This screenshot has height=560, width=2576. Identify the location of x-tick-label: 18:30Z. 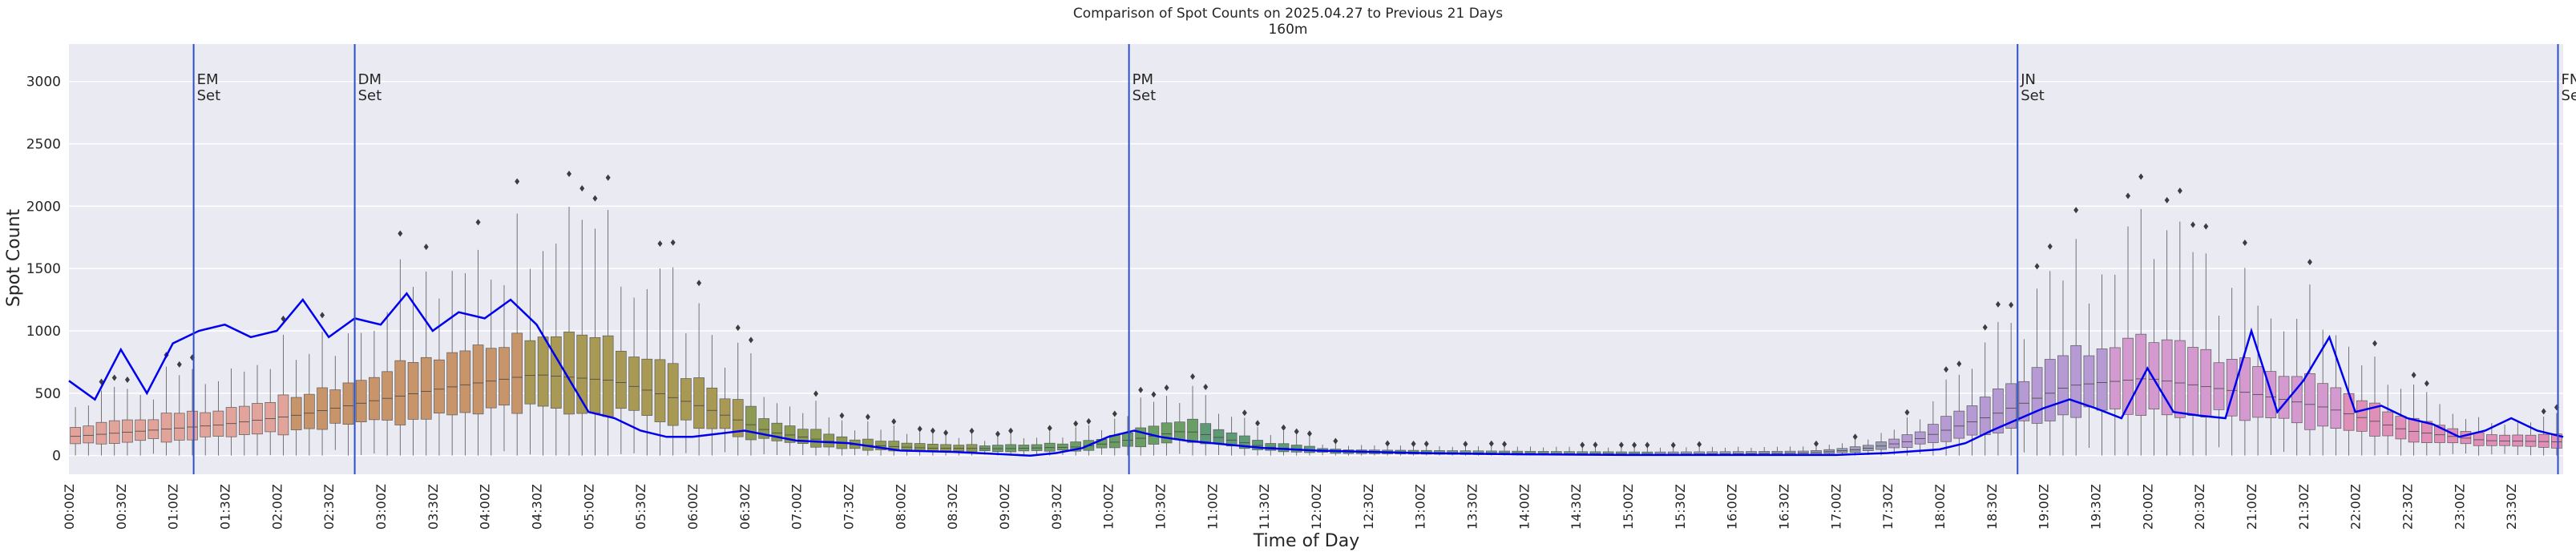
(1992, 507).